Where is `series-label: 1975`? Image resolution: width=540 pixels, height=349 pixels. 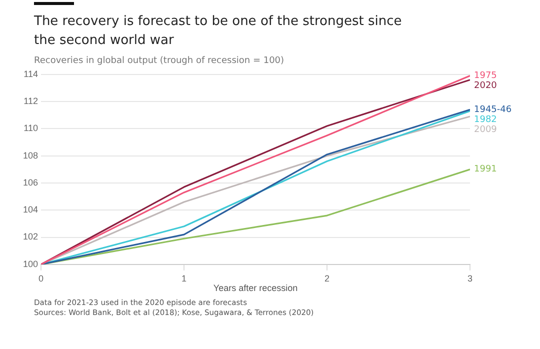
series-label: 1975 is located at coordinates (485, 76).